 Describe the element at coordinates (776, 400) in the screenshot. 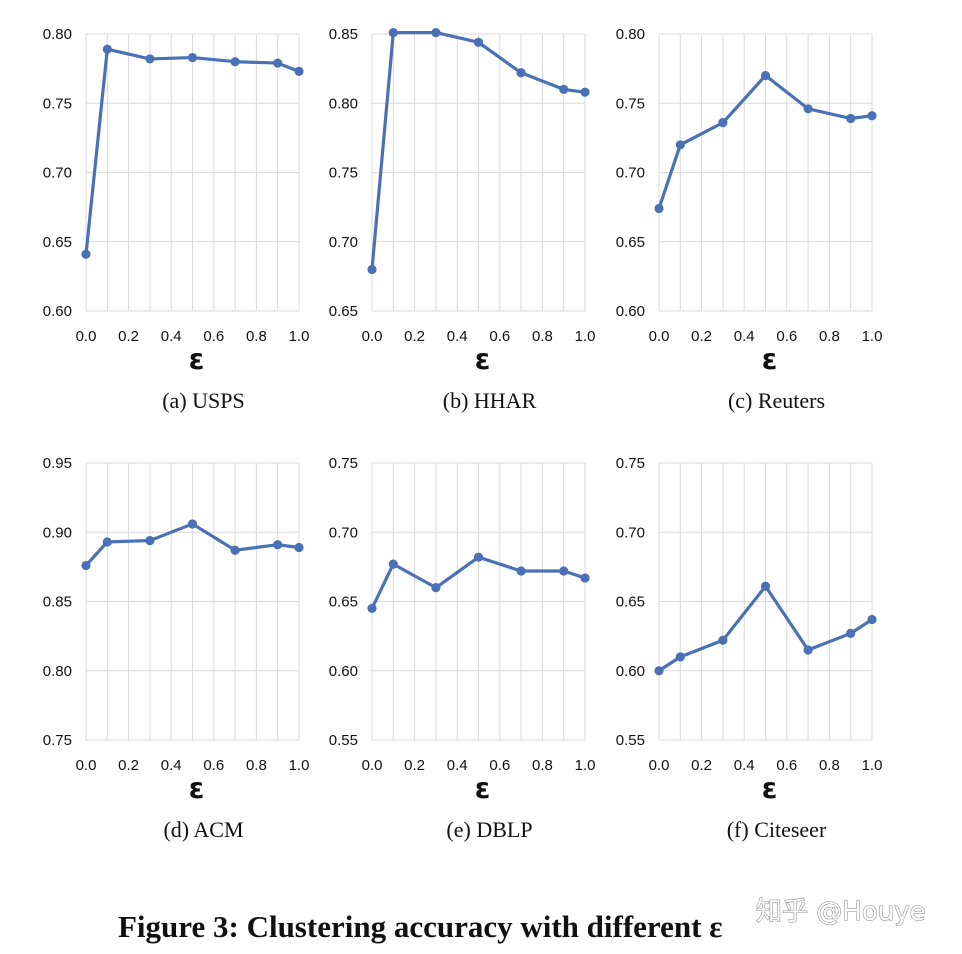

I see `subplot-caption: (c) Reuters` at that location.